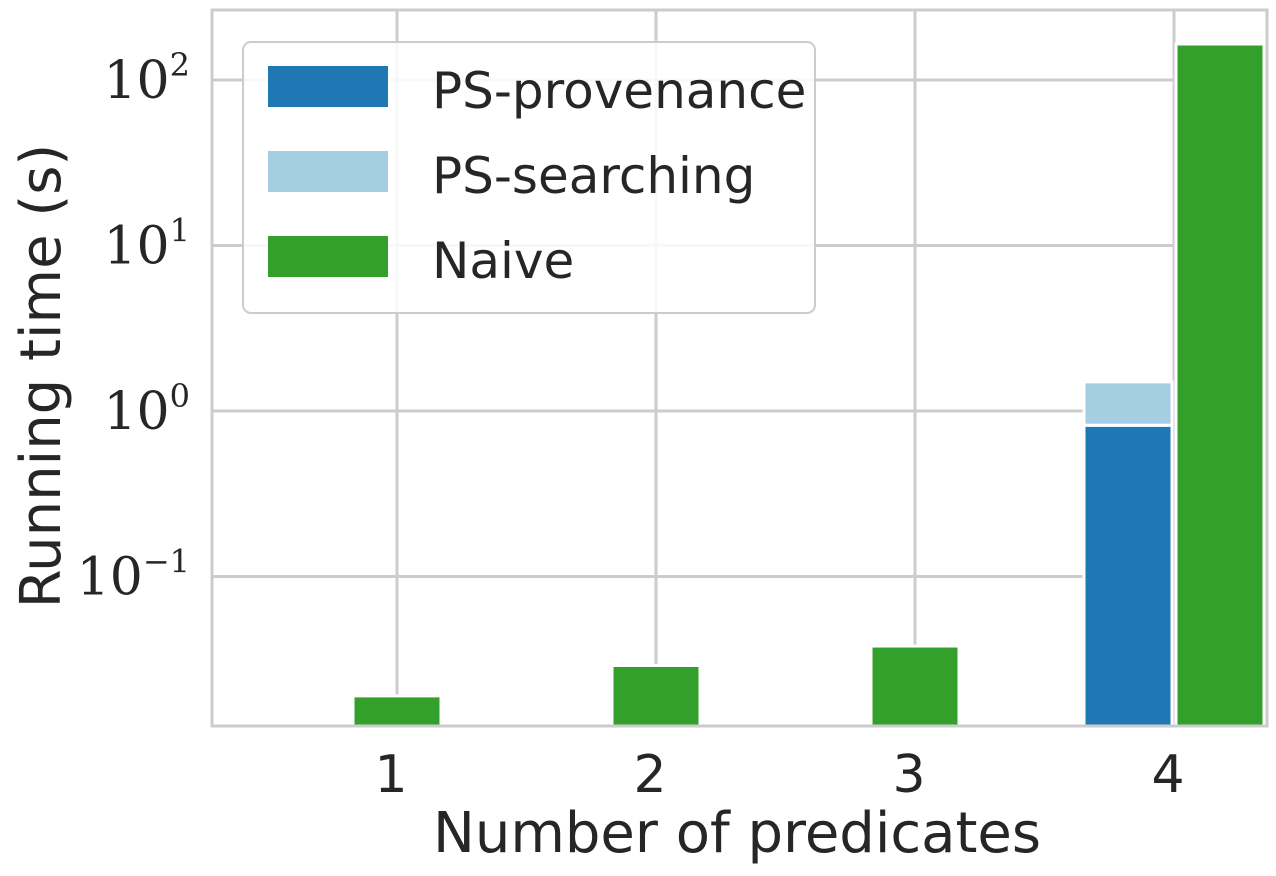 Image resolution: width=1276 pixels, height=876 pixels. I want to click on legend: PS-provenance PS-searching Naive, so click(529, 177).